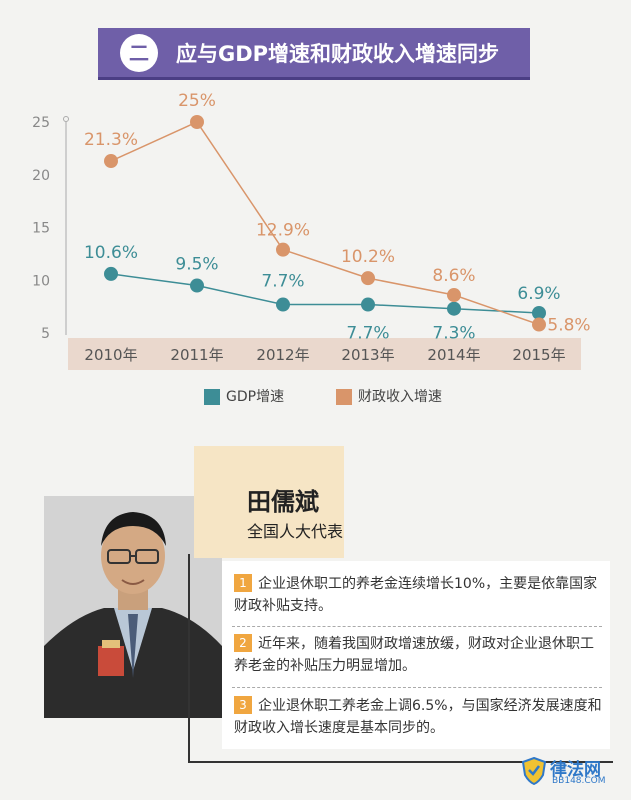 This screenshot has width=631, height=800. I want to click on x-tick-label: 2012年, so click(282, 355).